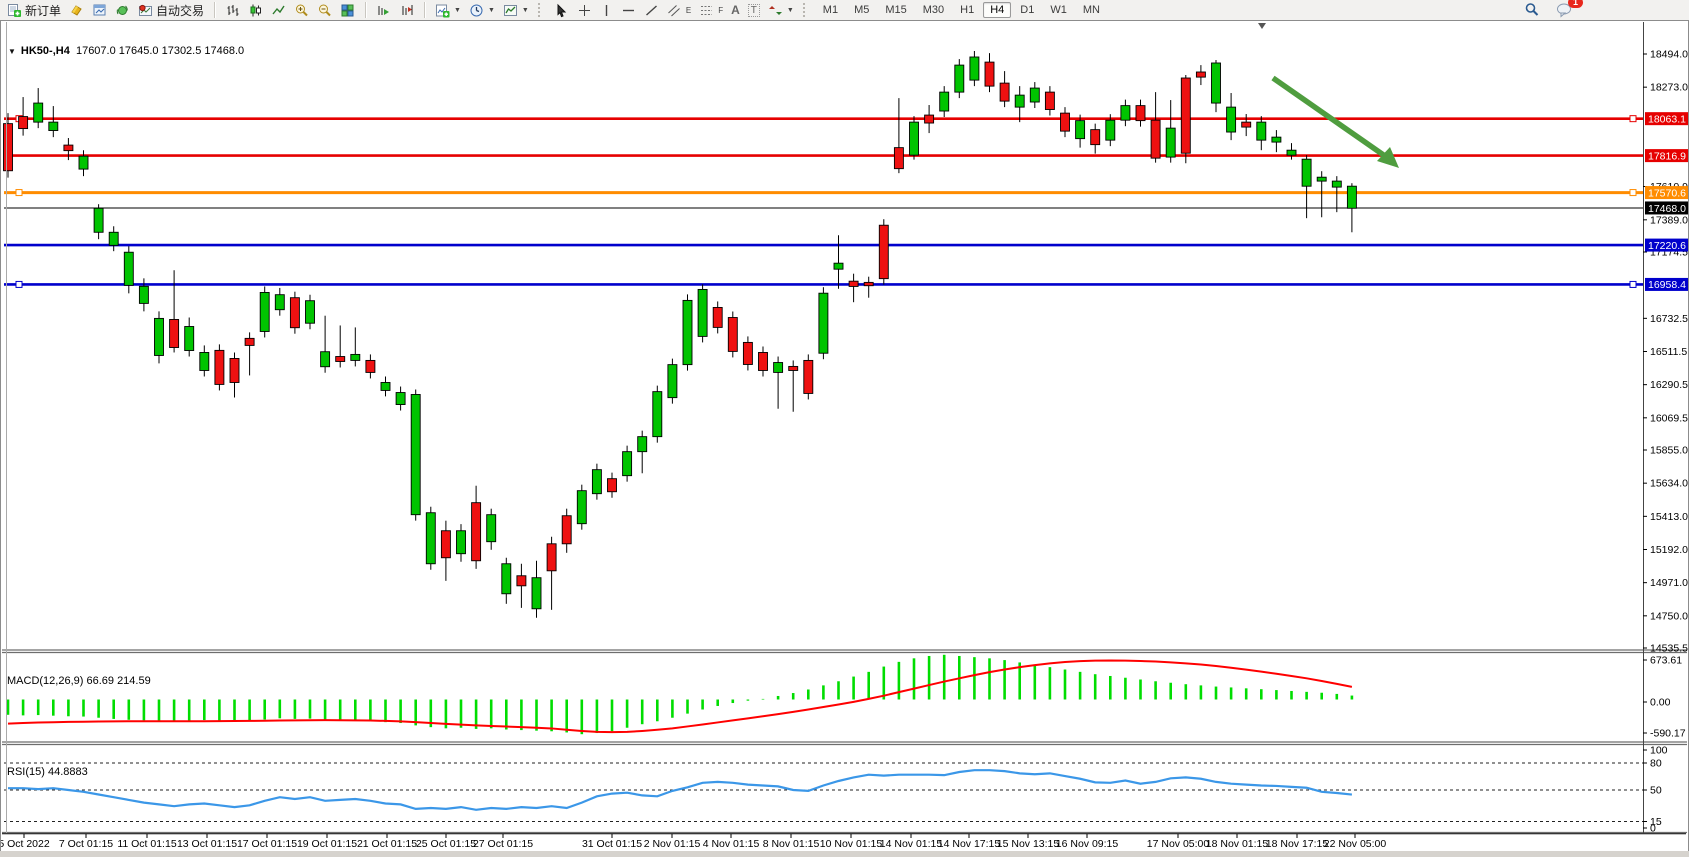 The image size is (1689, 857). I want to click on market-button, so click(76, 10).